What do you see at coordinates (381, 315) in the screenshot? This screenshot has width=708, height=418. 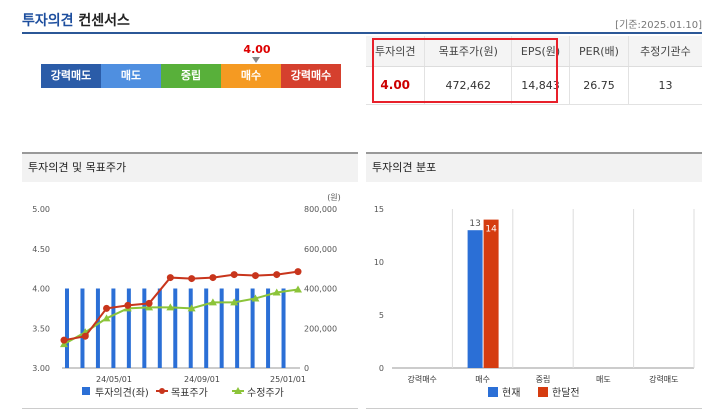 I see `y-tick-label: 5` at bounding box center [381, 315].